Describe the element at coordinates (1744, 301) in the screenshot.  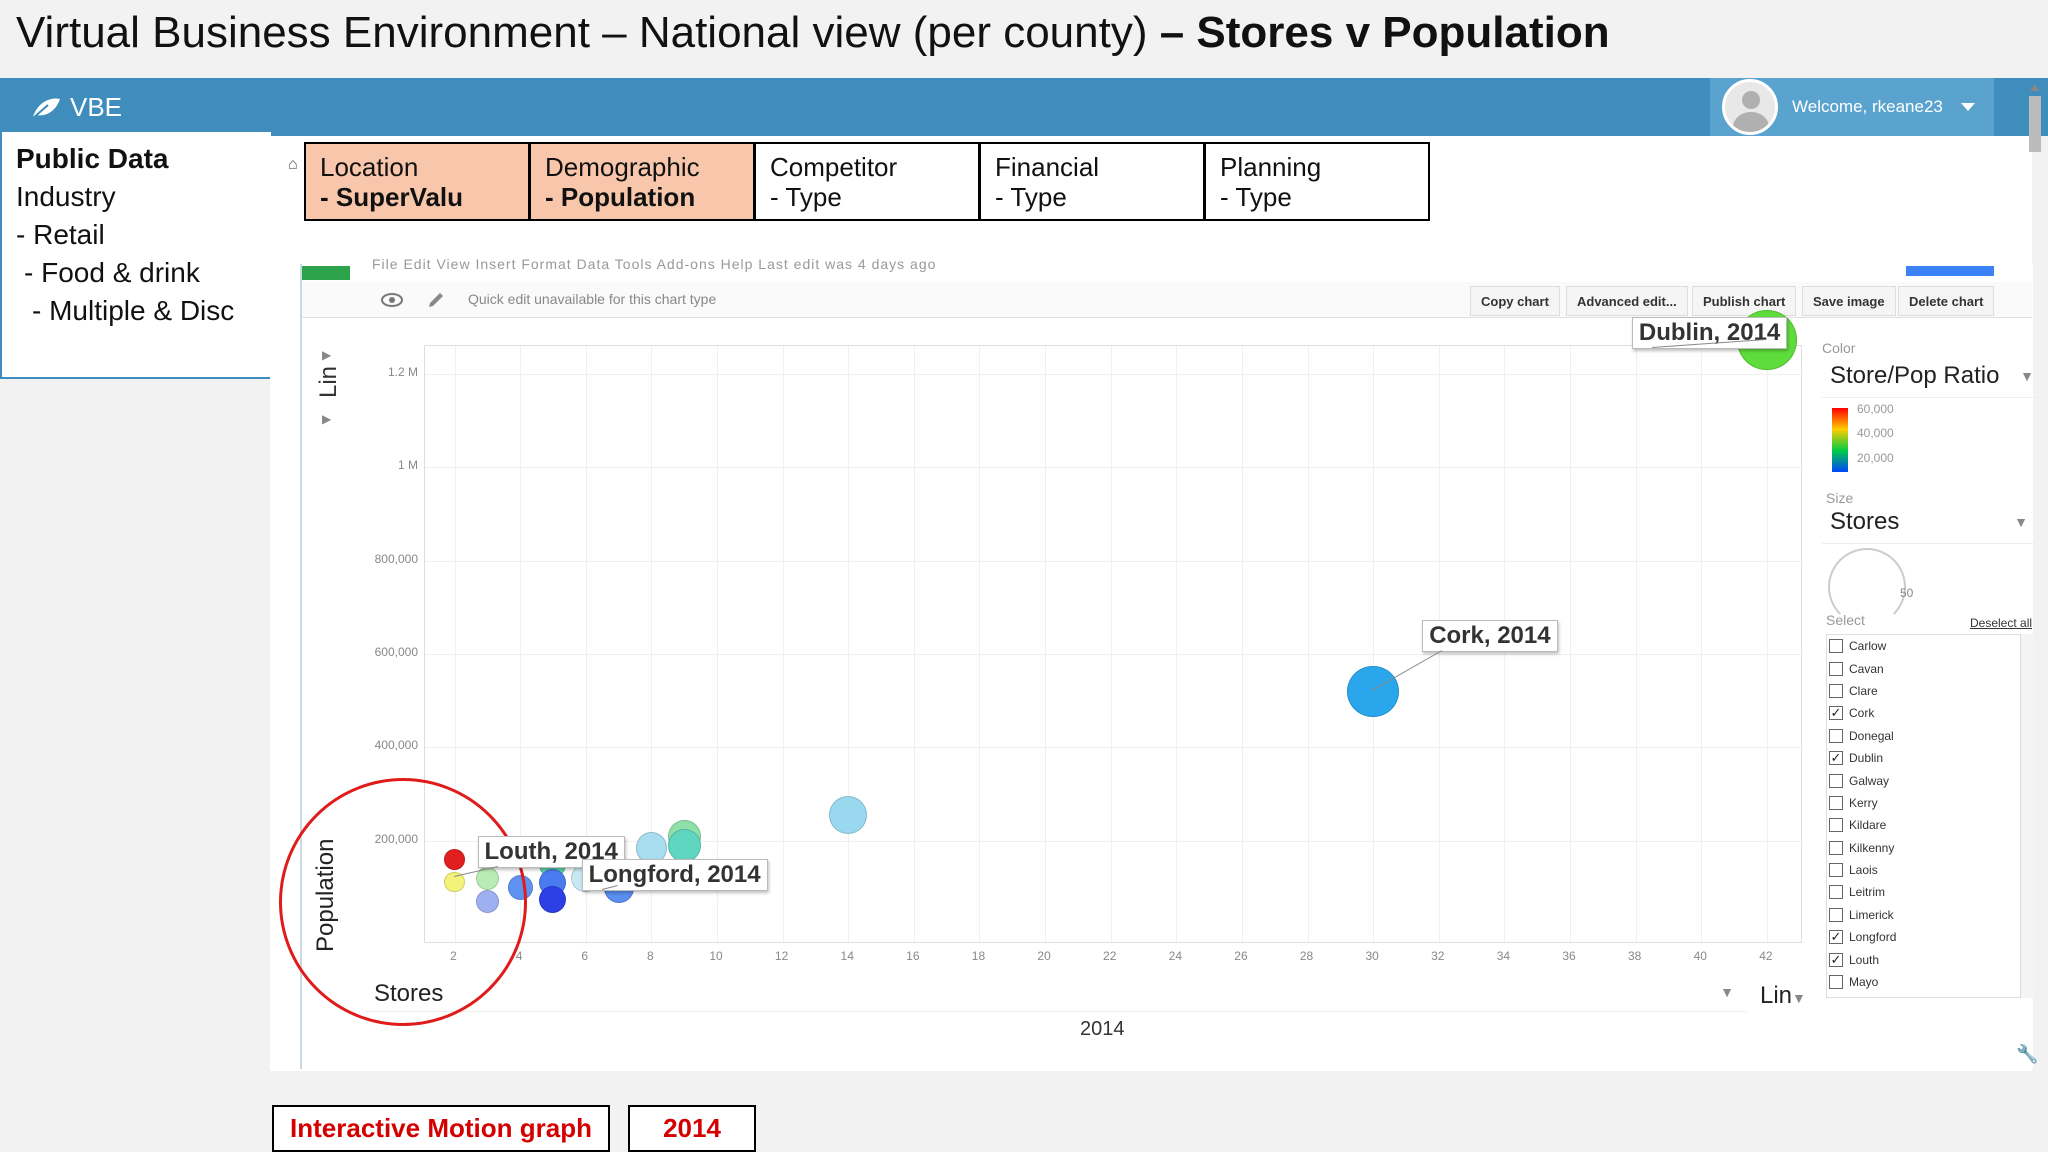
I see `publish-chart-button: Publish chart` at that location.